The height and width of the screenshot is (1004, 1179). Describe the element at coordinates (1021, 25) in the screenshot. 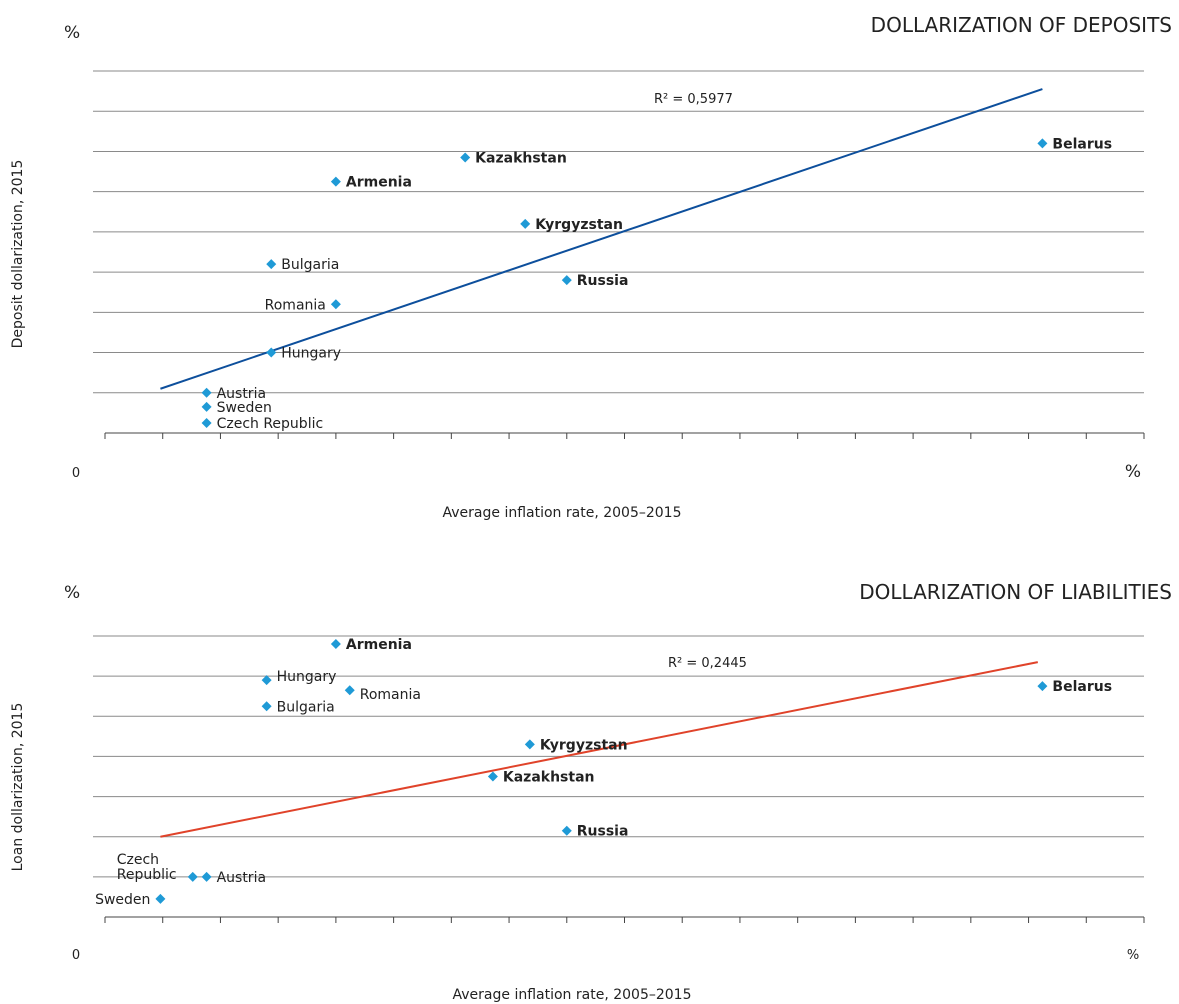

I see `chart-title: DOLLARIZATION OF DEPOSITS` at that location.